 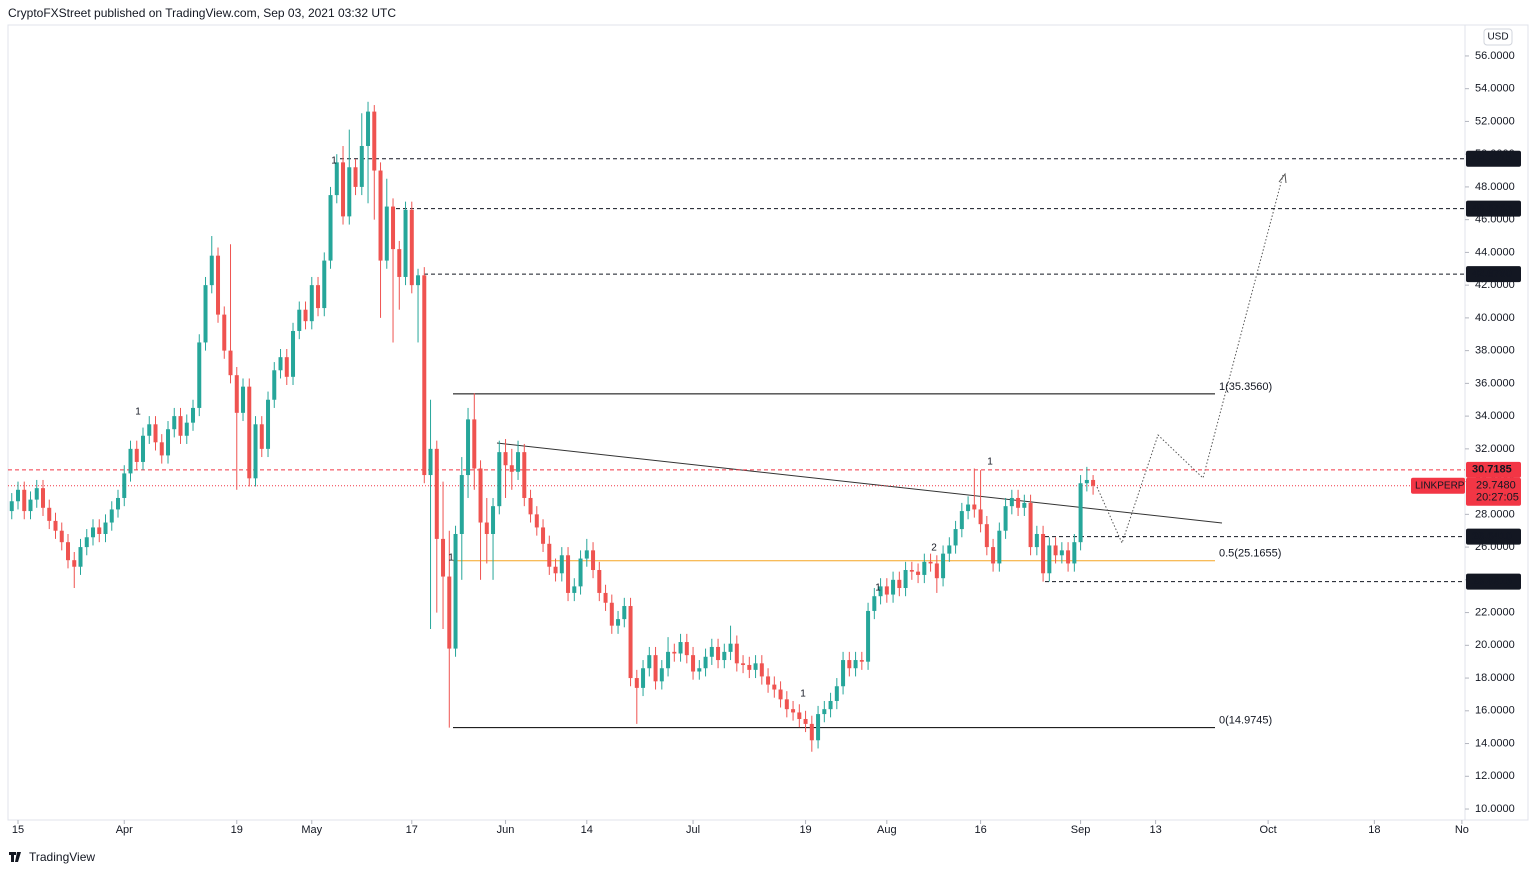 What do you see at coordinates (1245, 387) in the screenshot?
I see `fib-label: 1(35.3560)` at bounding box center [1245, 387].